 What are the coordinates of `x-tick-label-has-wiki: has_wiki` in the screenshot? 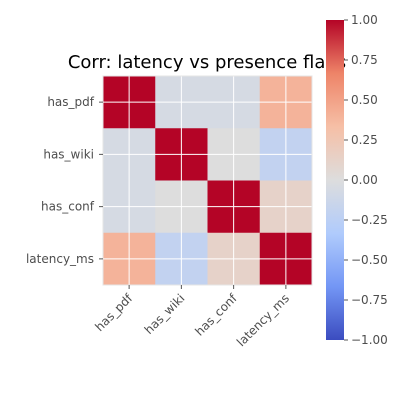 It's located at (165, 314).